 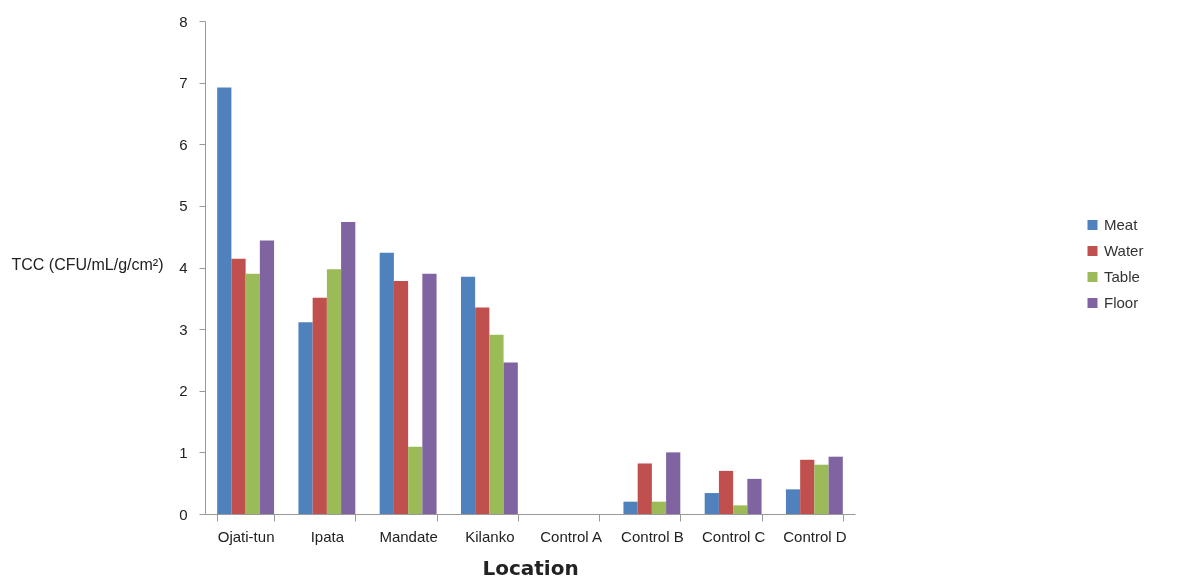 I want to click on y-tick-label: 6, so click(x=183, y=144).